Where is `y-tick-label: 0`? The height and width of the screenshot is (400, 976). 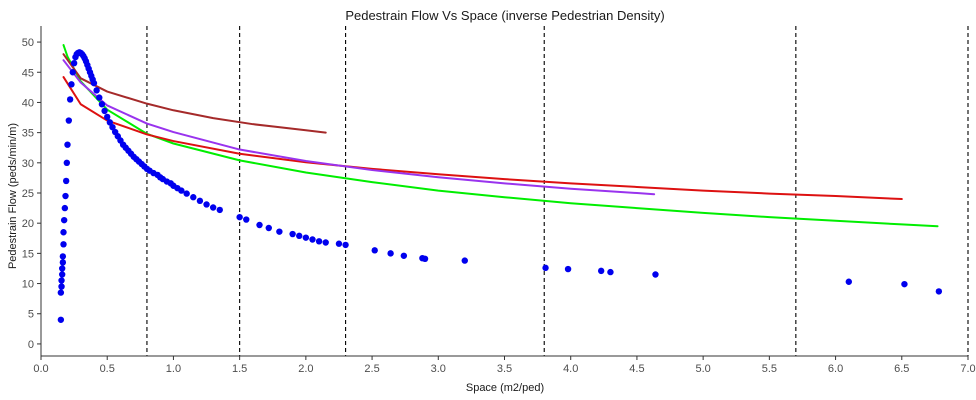 y-tick-label: 0 is located at coordinates (31, 345).